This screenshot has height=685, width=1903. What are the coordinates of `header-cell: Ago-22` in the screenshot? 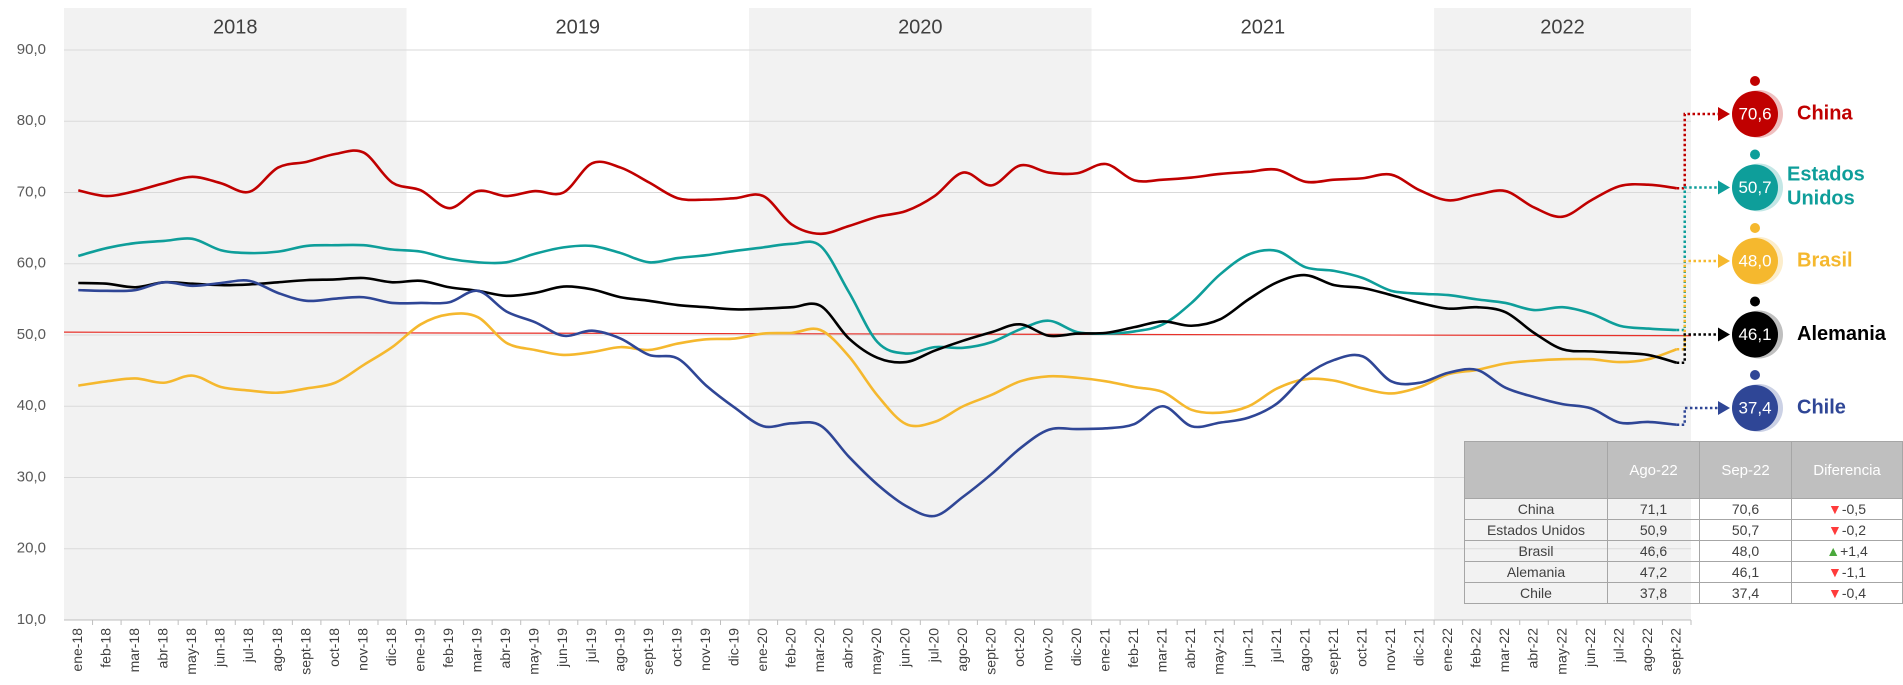 It's located at (1653, 470).